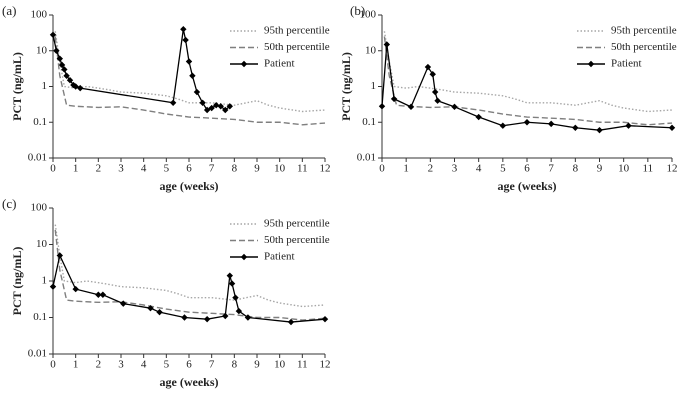 The image size is (690, 404). What do you see at coordinates (9, 203) in the screenshot?
I see `panel-label: (c)` at bounding box center [9, 203].